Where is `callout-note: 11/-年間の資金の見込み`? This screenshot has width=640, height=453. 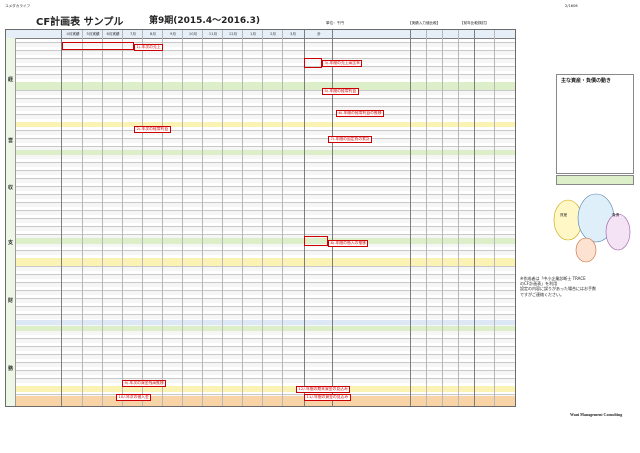 callout-note: 11/-年間の資金の見込み is located at coordinates (327, 397).